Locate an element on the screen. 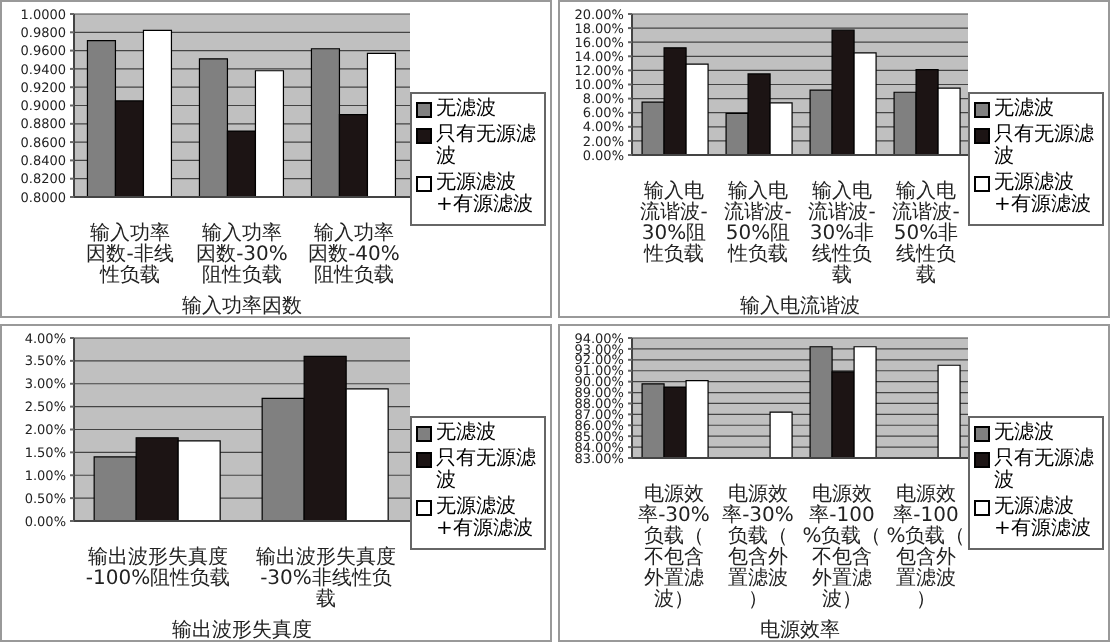 The width and height of the screenshot is (1110, 644). x-tick-label: 输入功率因数-非线性负载 is located at coordinates (130, 254).